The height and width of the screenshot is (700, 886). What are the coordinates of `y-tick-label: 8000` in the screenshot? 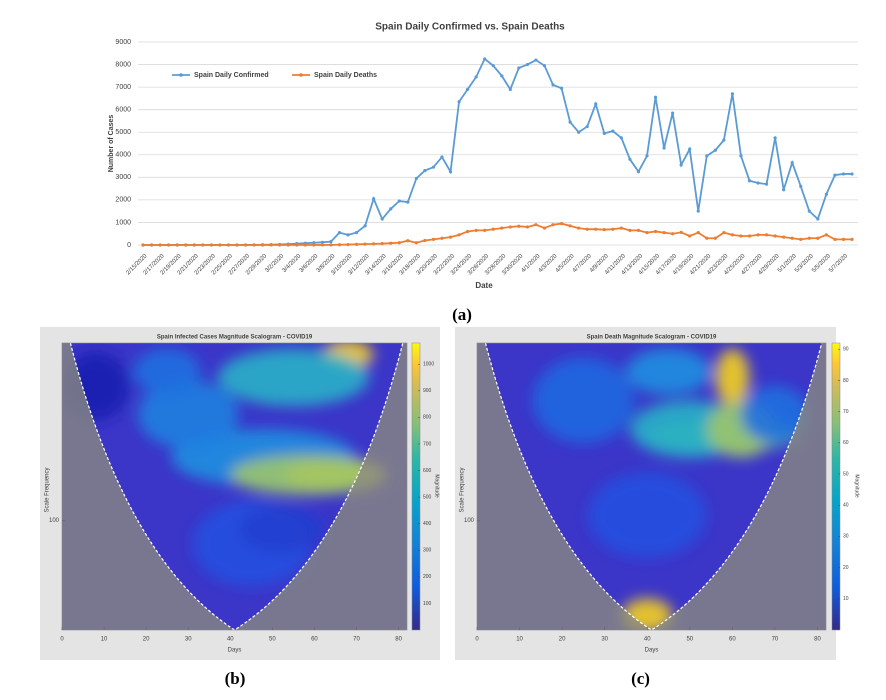 It's located at (123, 64).